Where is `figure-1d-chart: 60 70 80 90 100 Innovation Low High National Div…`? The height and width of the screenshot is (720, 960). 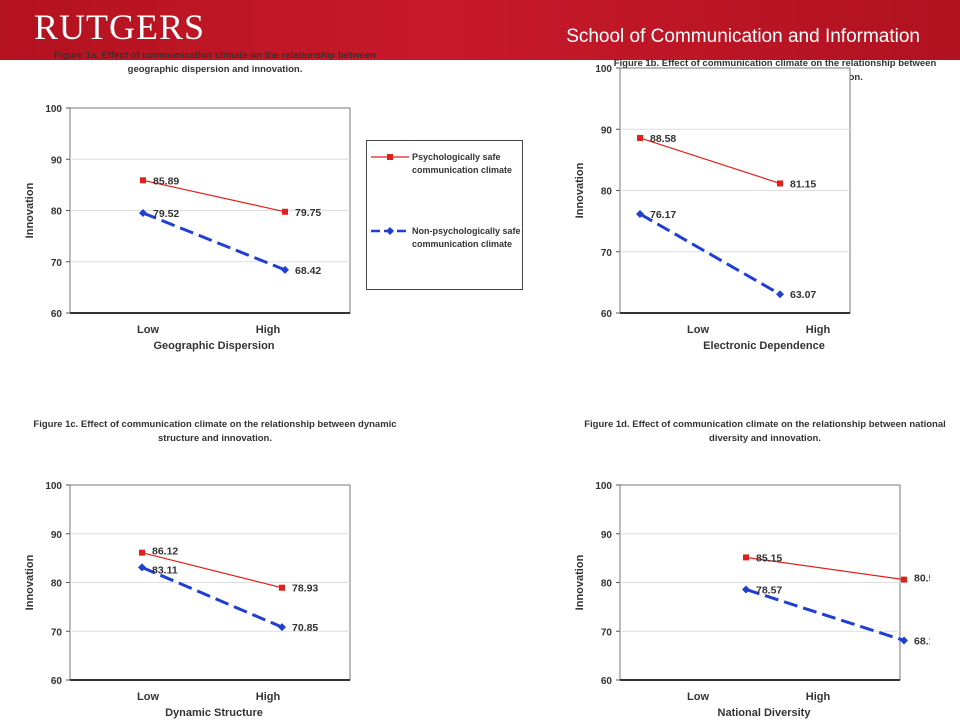
figure-1d-chart: 60 70 80 90 100 Innovation Low High National Div… is located at coordinates (752, 600).